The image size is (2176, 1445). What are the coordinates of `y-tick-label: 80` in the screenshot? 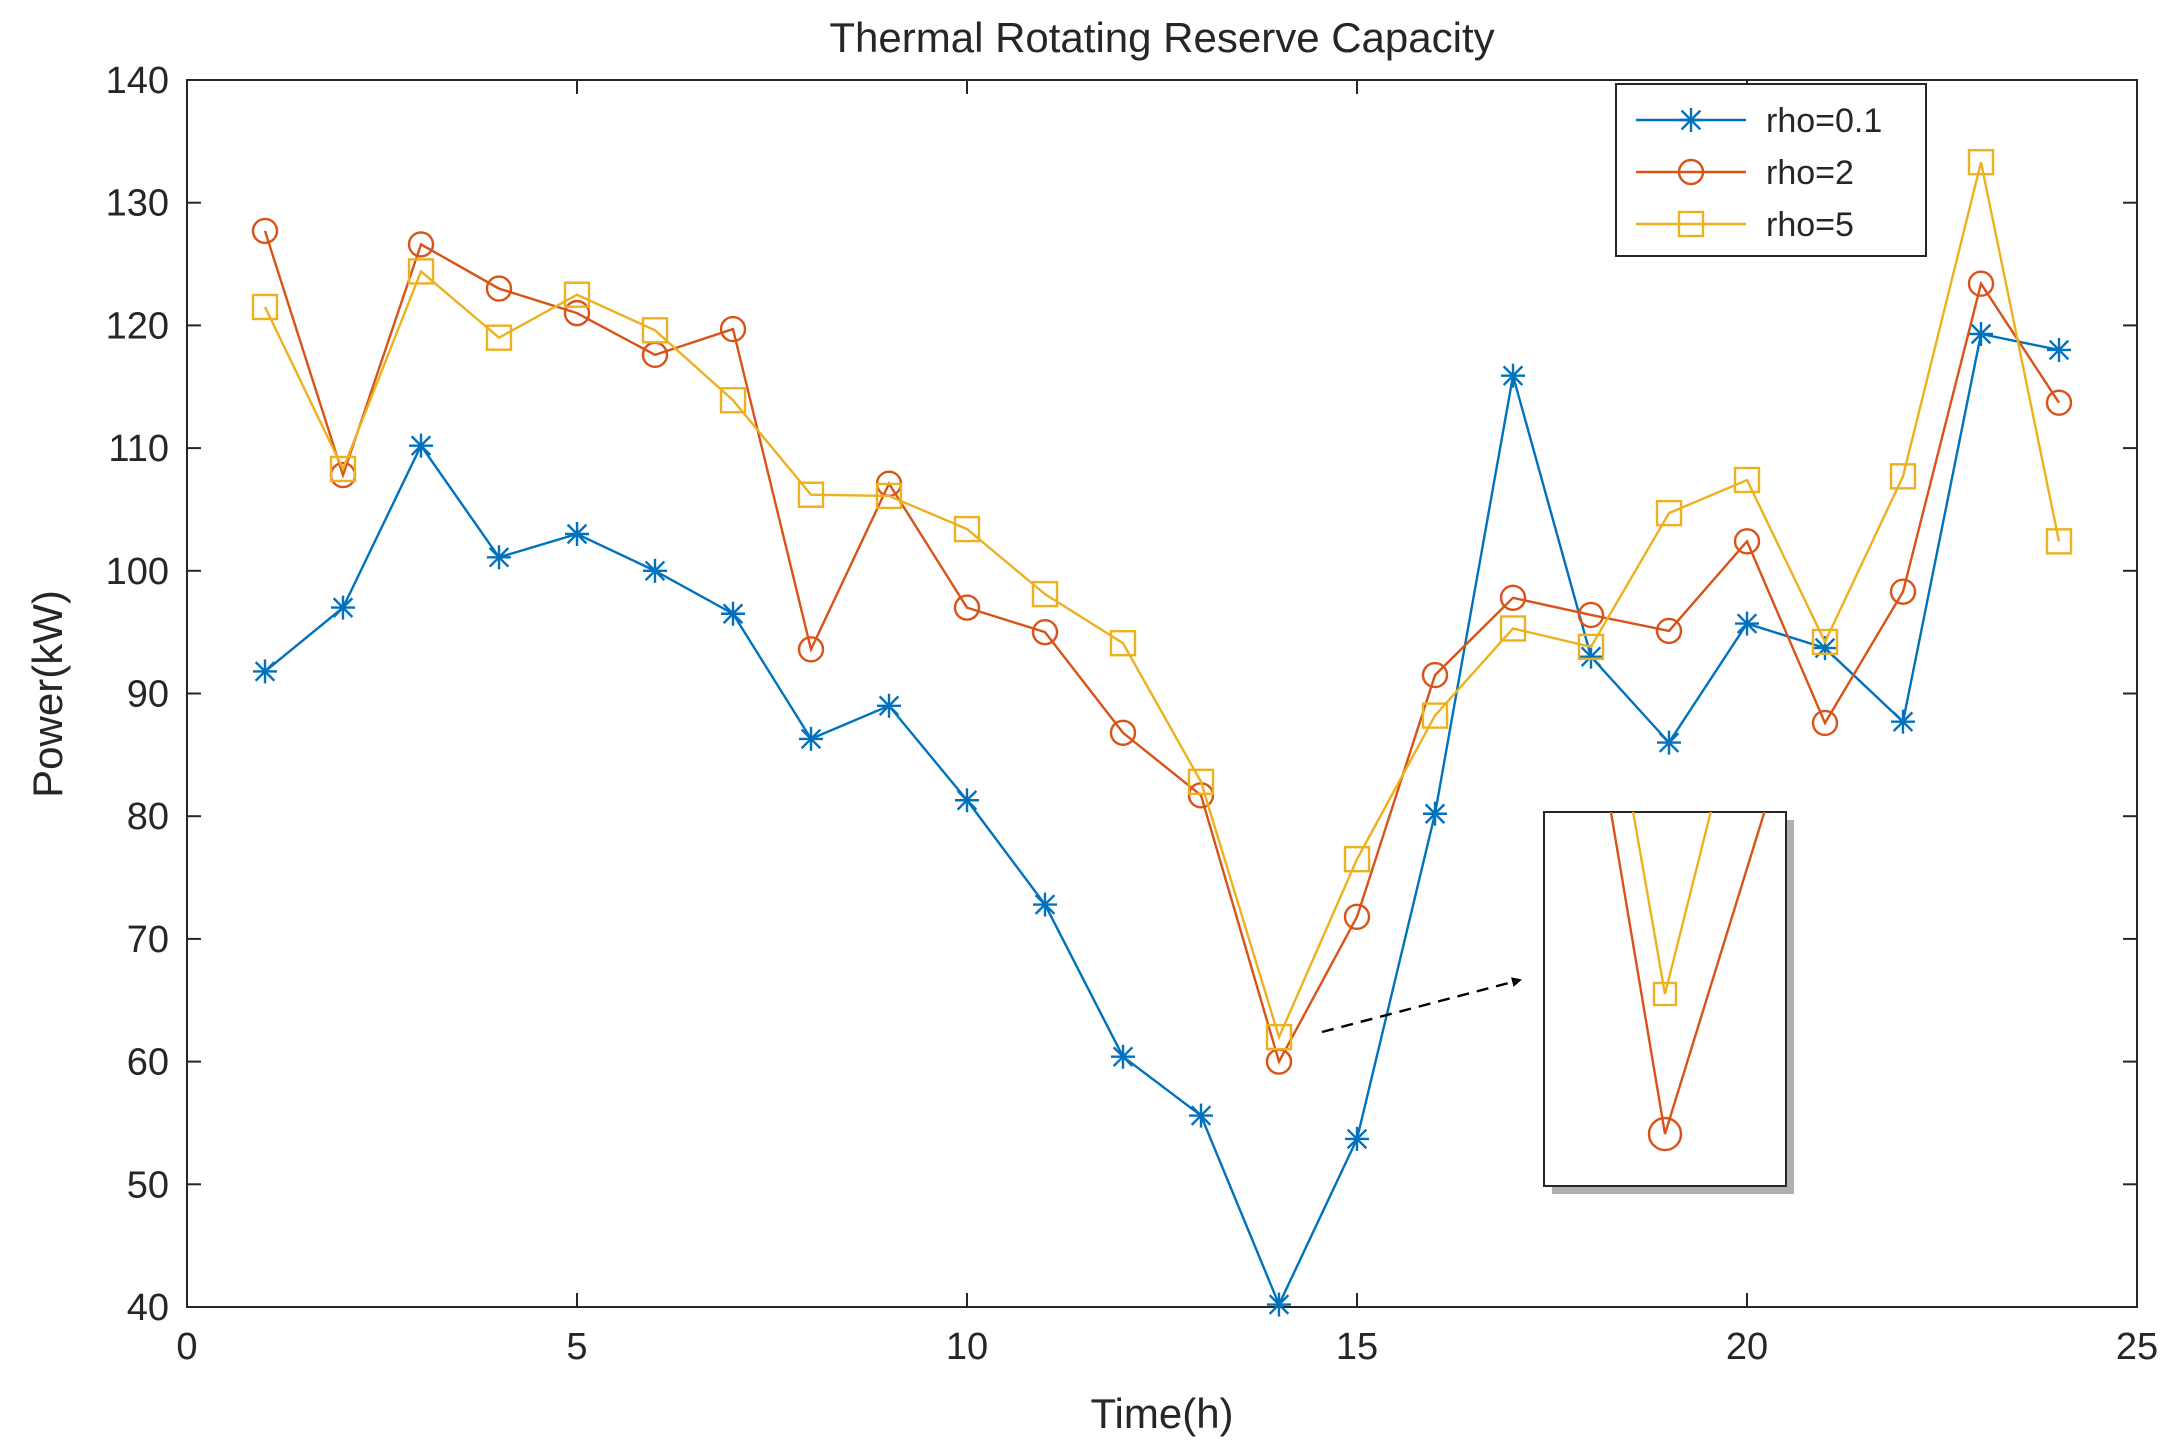 It's located at (148, 817).